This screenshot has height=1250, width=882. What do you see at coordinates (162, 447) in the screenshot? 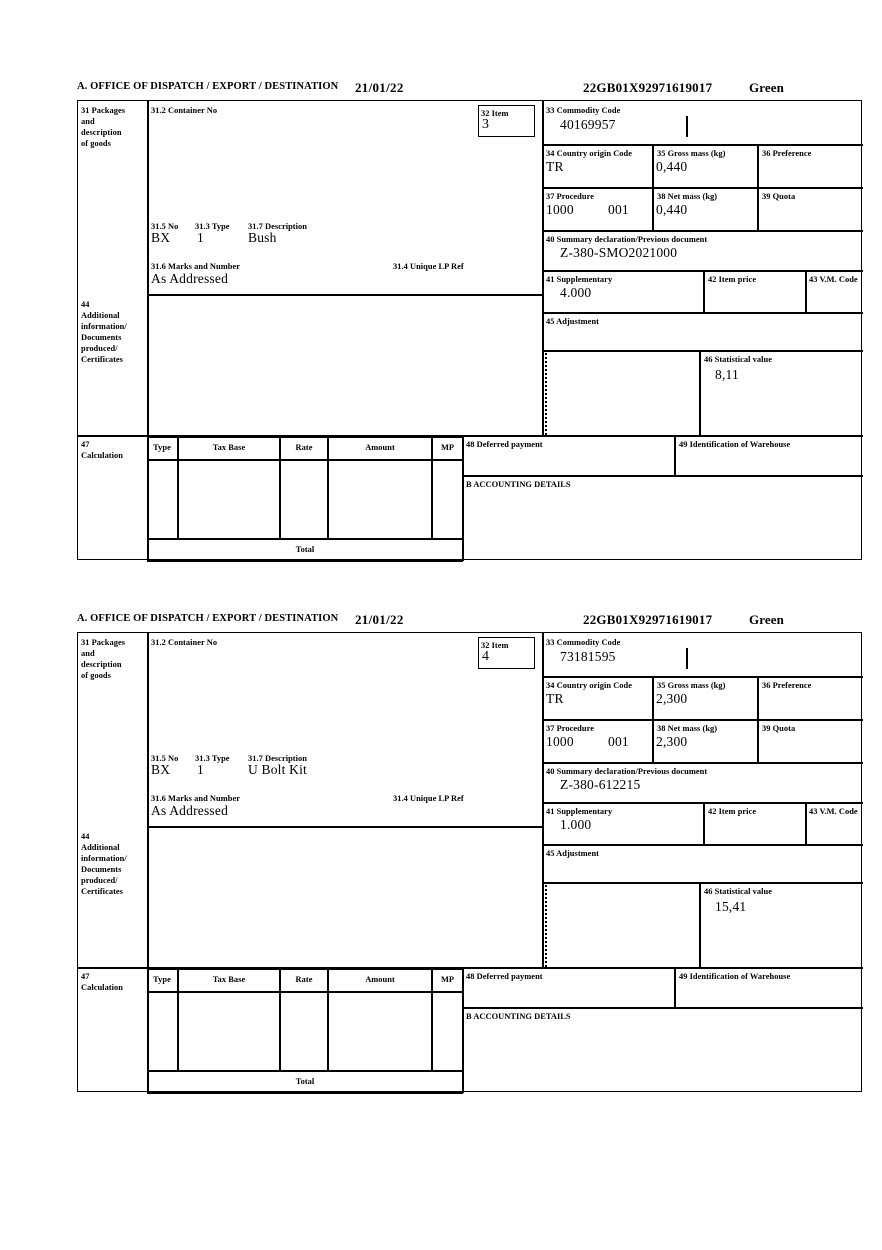
I see `calc-header-type: Type` at bounding box center [162, 447].